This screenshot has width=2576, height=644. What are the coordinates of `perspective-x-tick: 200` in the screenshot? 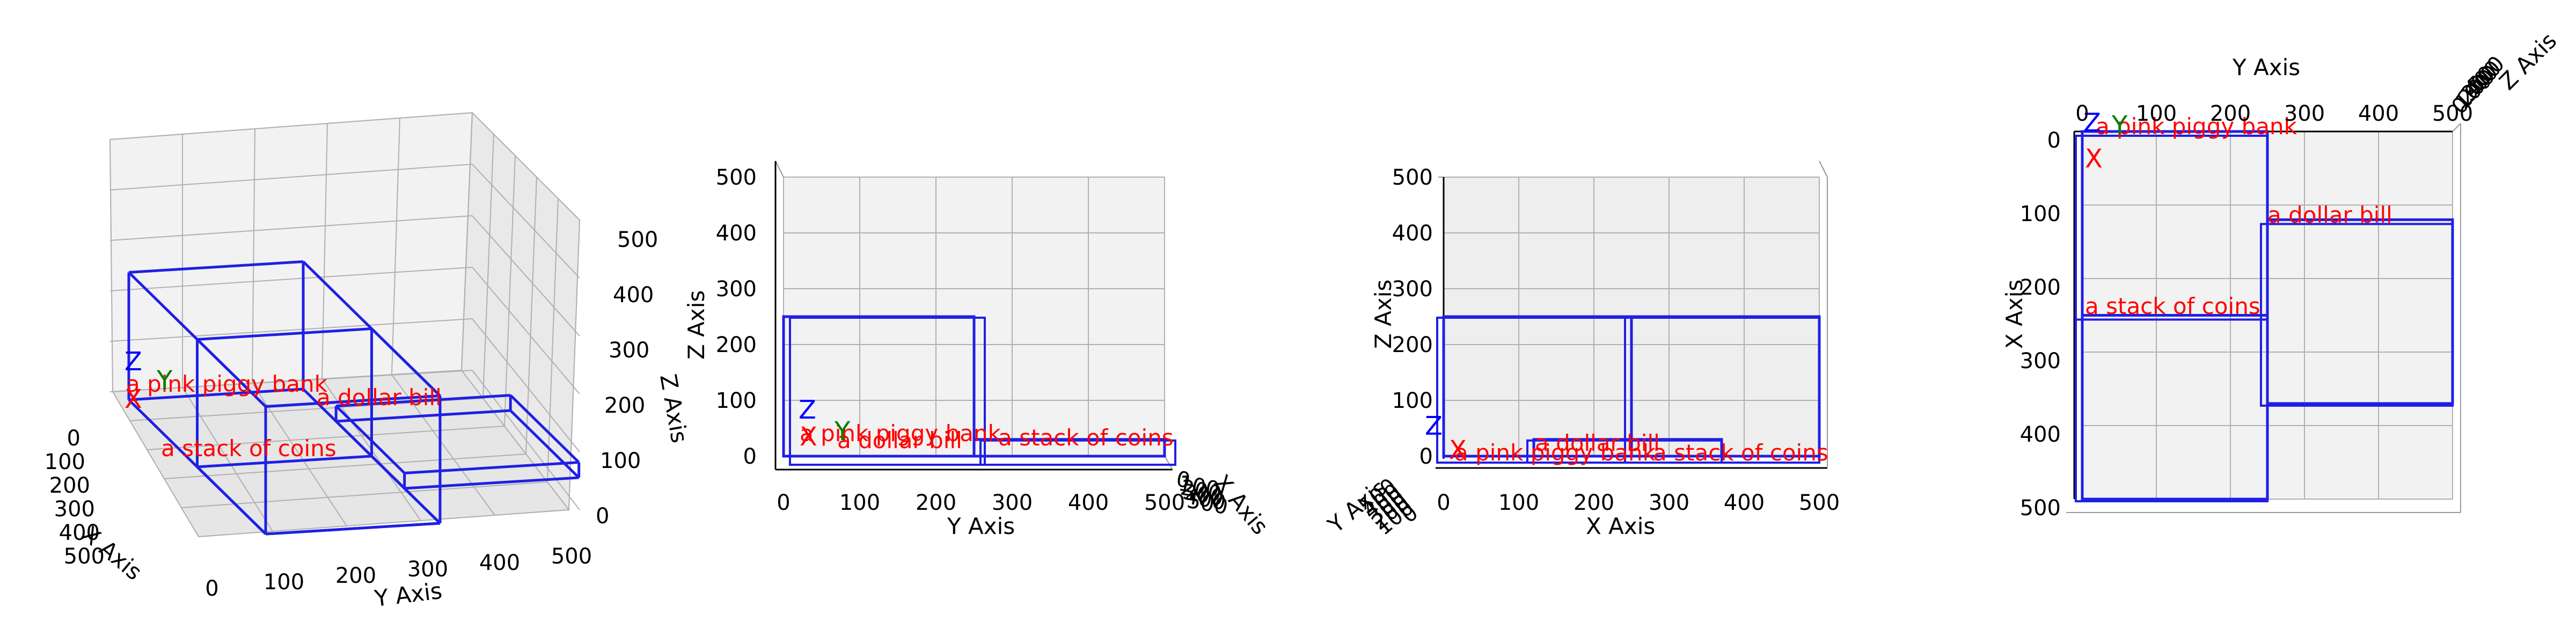 It's located at (69, 485).